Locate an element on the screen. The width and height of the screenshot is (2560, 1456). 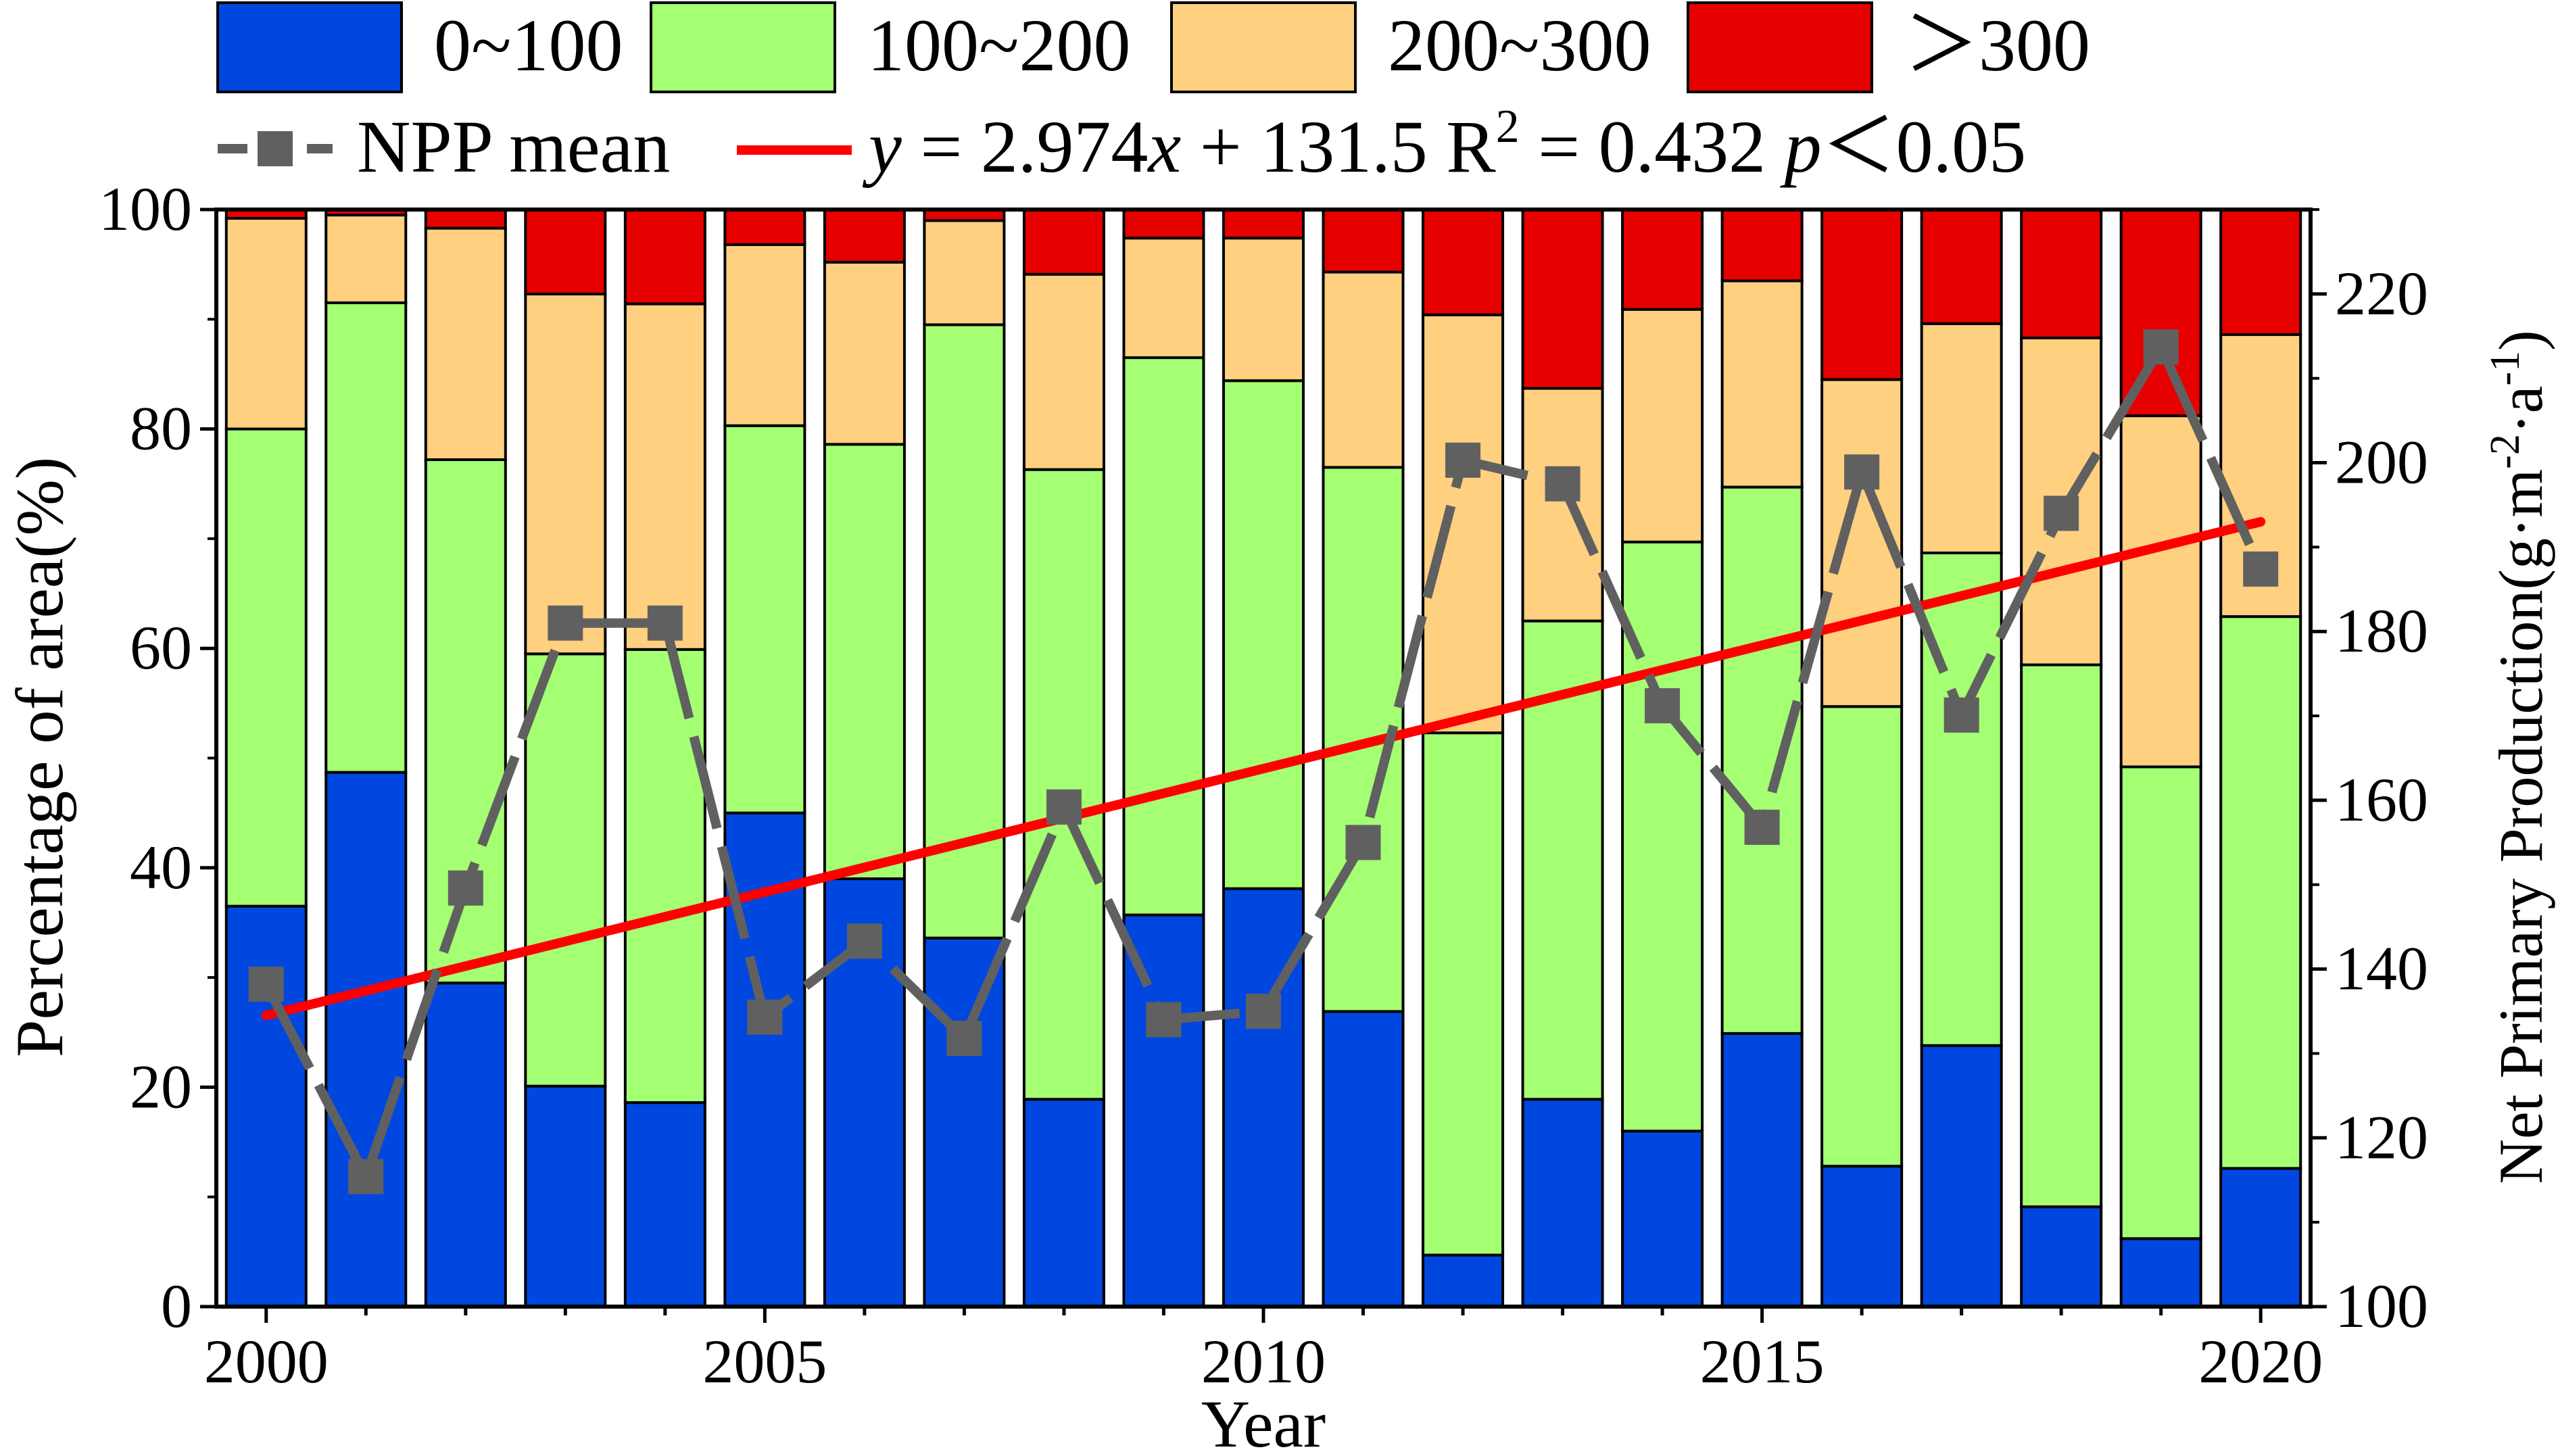
eq-x: x is located at coordinates (1163, 146).